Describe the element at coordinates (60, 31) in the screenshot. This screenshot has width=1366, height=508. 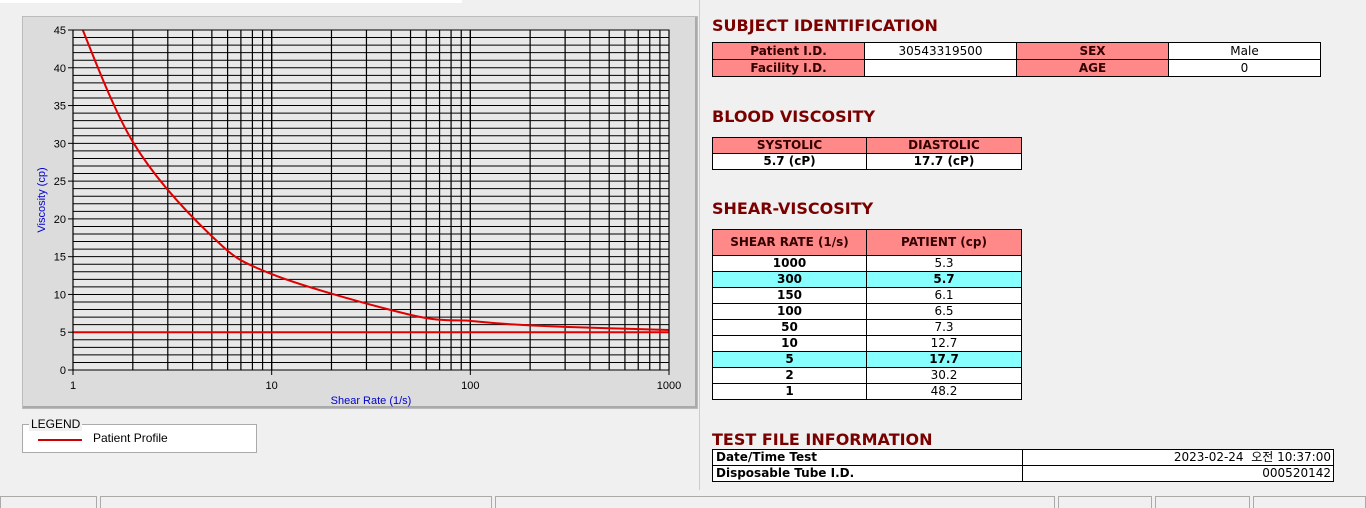
I see `y-tick-label: 45` at that location.